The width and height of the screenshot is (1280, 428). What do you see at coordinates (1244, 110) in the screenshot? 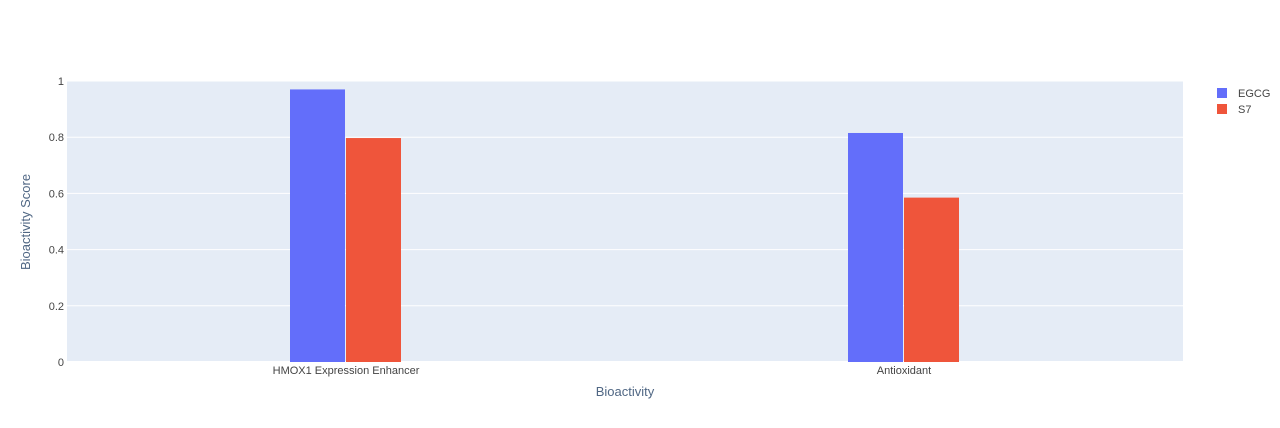
I see `legend-label-s7: S7` at bounding box center [1244, 110].